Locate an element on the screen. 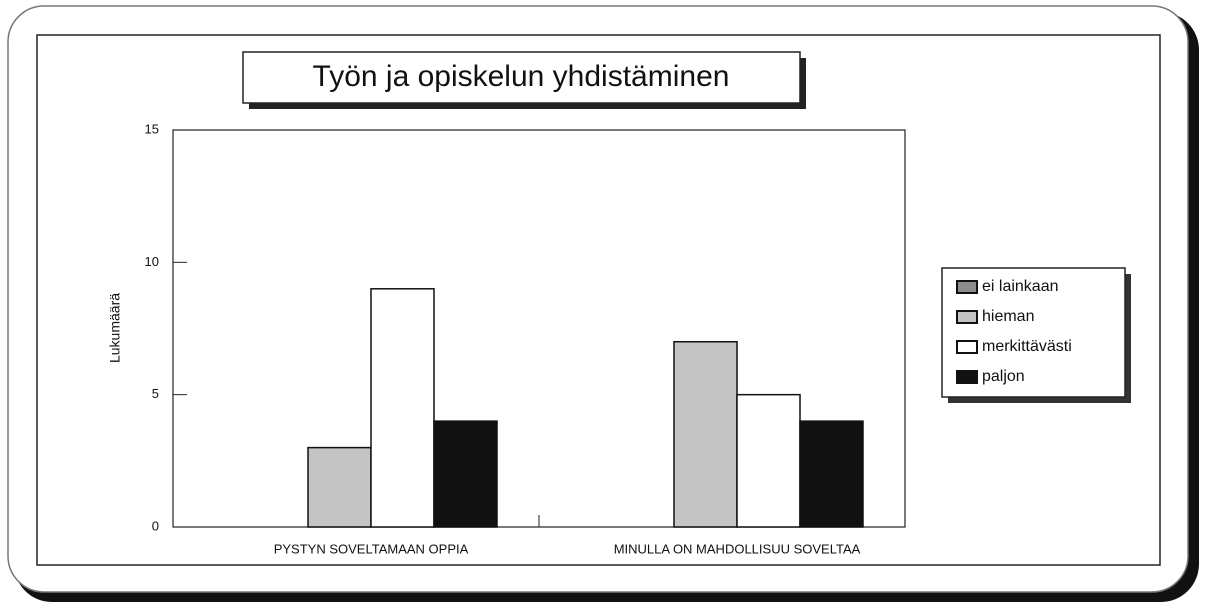 This screenshot has height=609, width=1207. legend-label: hieman is located at coordinates (1008, 316).